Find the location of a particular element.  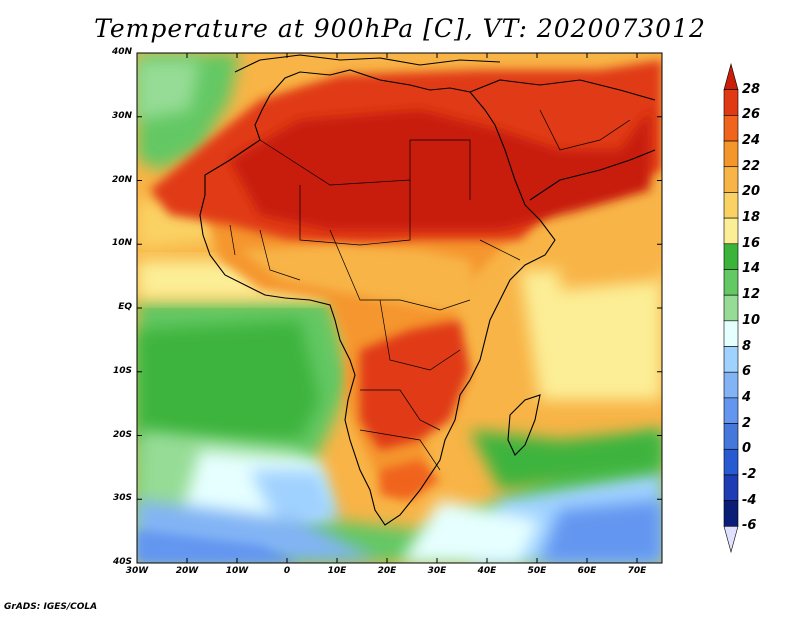

colorbar-label: 18 is located at coordinates (751, 218).